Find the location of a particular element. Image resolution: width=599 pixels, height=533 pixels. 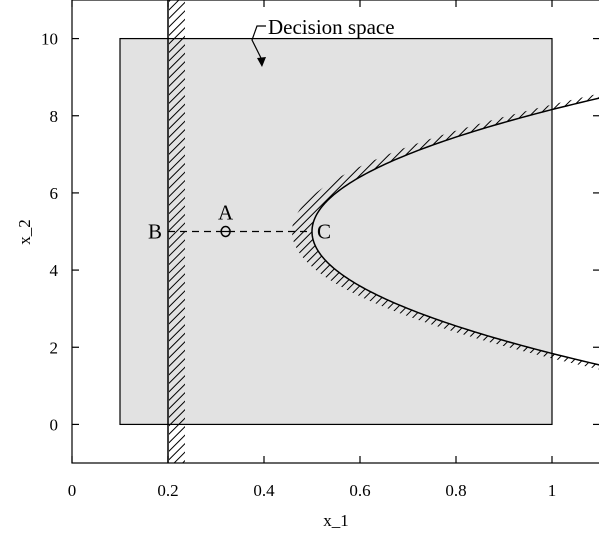

constraint-line-hatch is located at coordinates (177, 231).